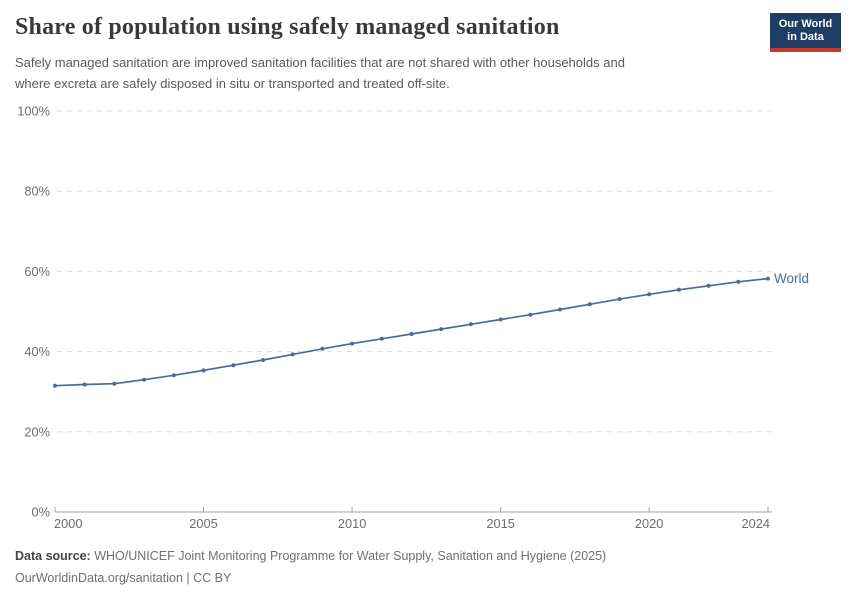  What do you see at coordinates (441, 329) in the screenshot?
I see `data-point-2013` at bounding box center [441, 329].